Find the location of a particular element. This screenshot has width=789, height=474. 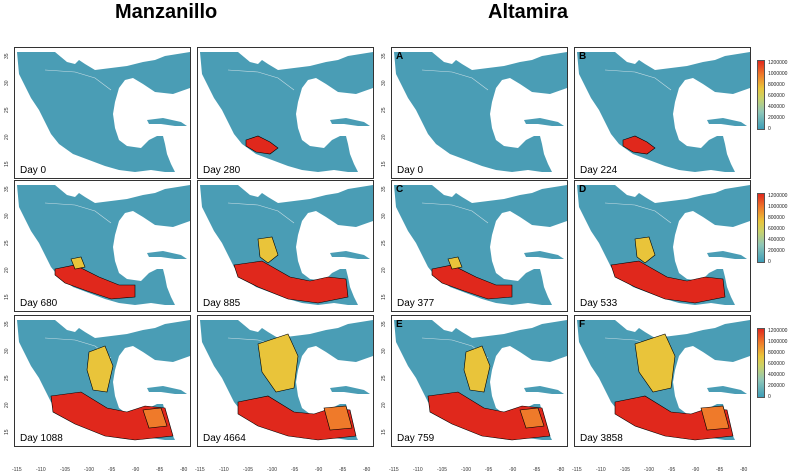

day-label: Day 680 is located at coordinates (39, 303).